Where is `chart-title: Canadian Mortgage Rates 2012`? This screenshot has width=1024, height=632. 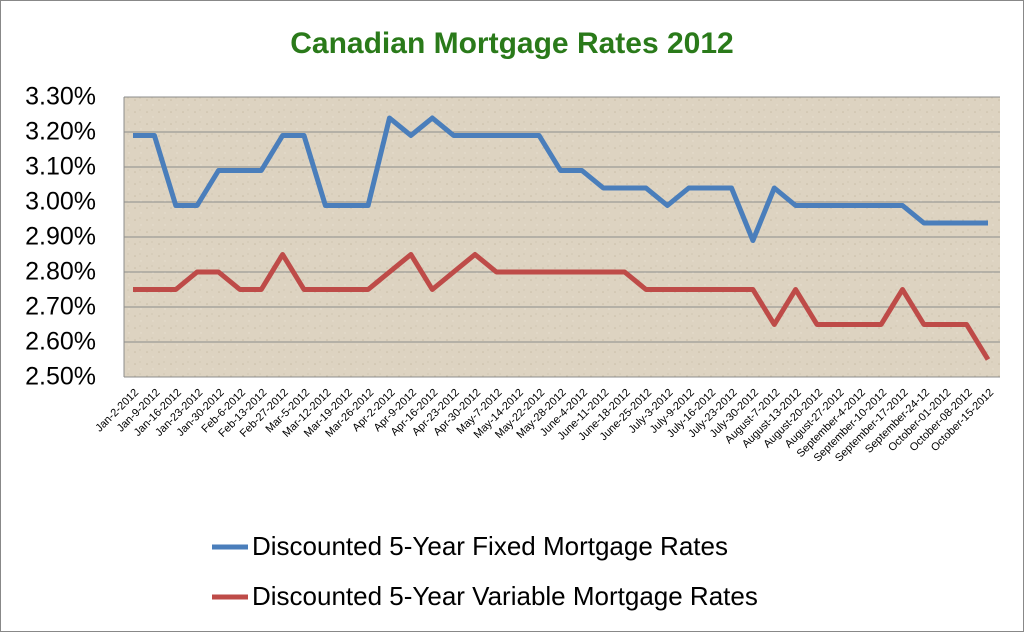 chart-title: Canadian Mortgage Rates 2012 is located at coordinates (511, 43).